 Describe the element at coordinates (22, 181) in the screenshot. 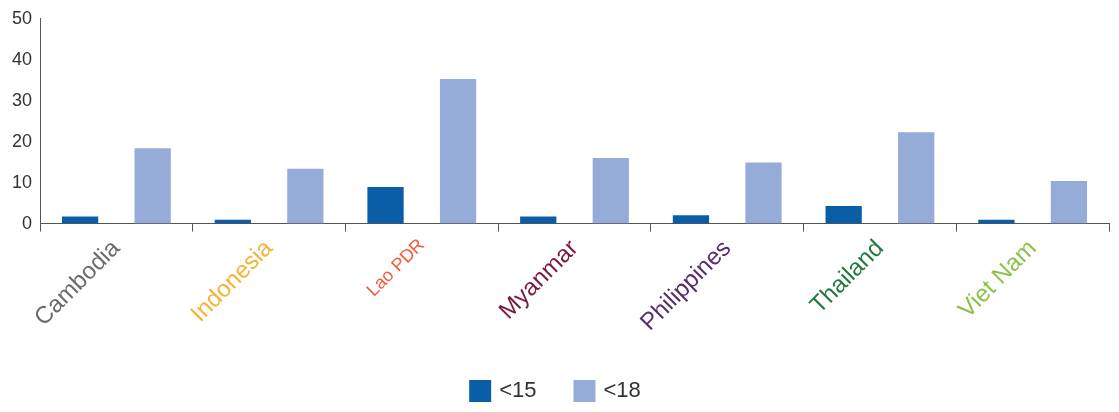

I see `y-tick-label: 10` at that location.